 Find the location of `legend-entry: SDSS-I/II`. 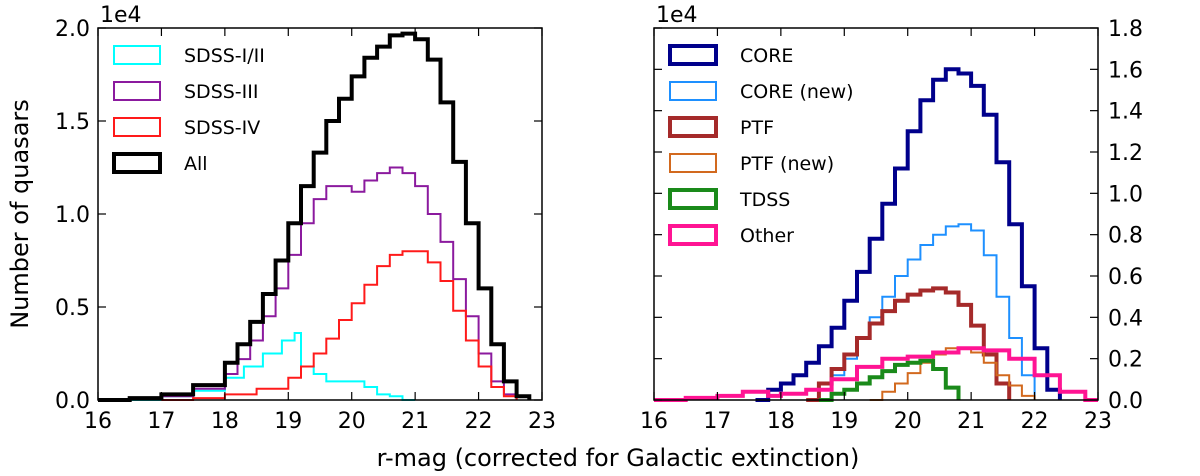

legend-entry: SDSS-I/II is located at coordinates (224, 56).